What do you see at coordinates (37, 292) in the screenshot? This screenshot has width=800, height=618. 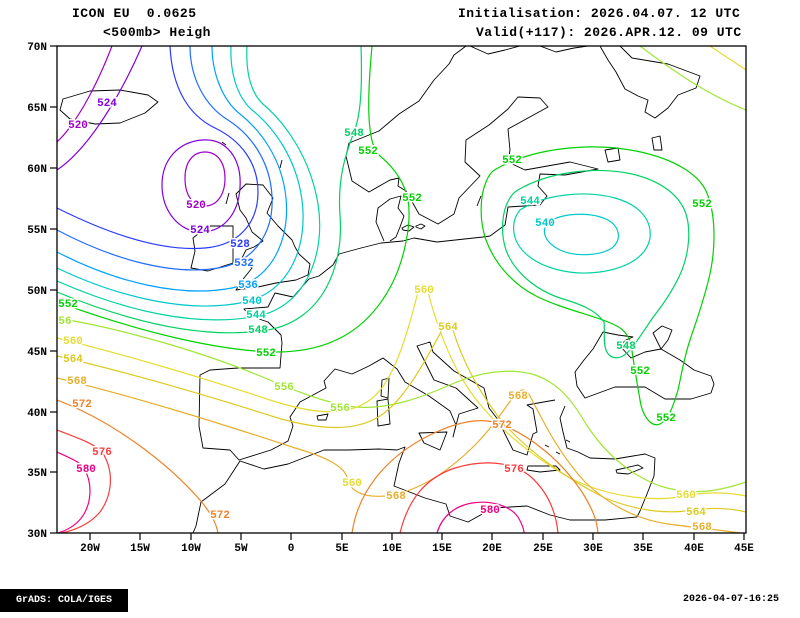 I see `y-tick-label: 50N` at bounding box center [37, 292].